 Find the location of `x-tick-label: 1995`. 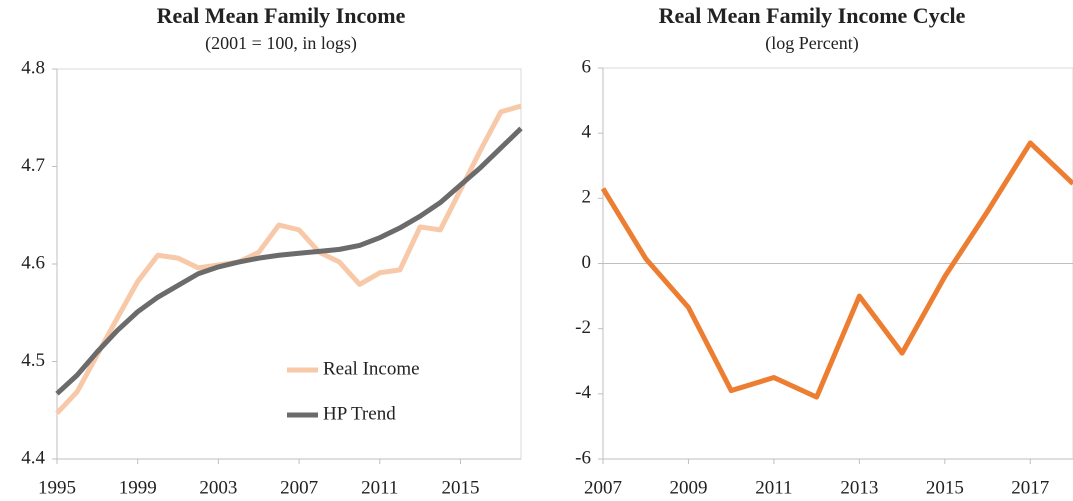

x-tick-label: 1995 is located at coordinates (57, 487).